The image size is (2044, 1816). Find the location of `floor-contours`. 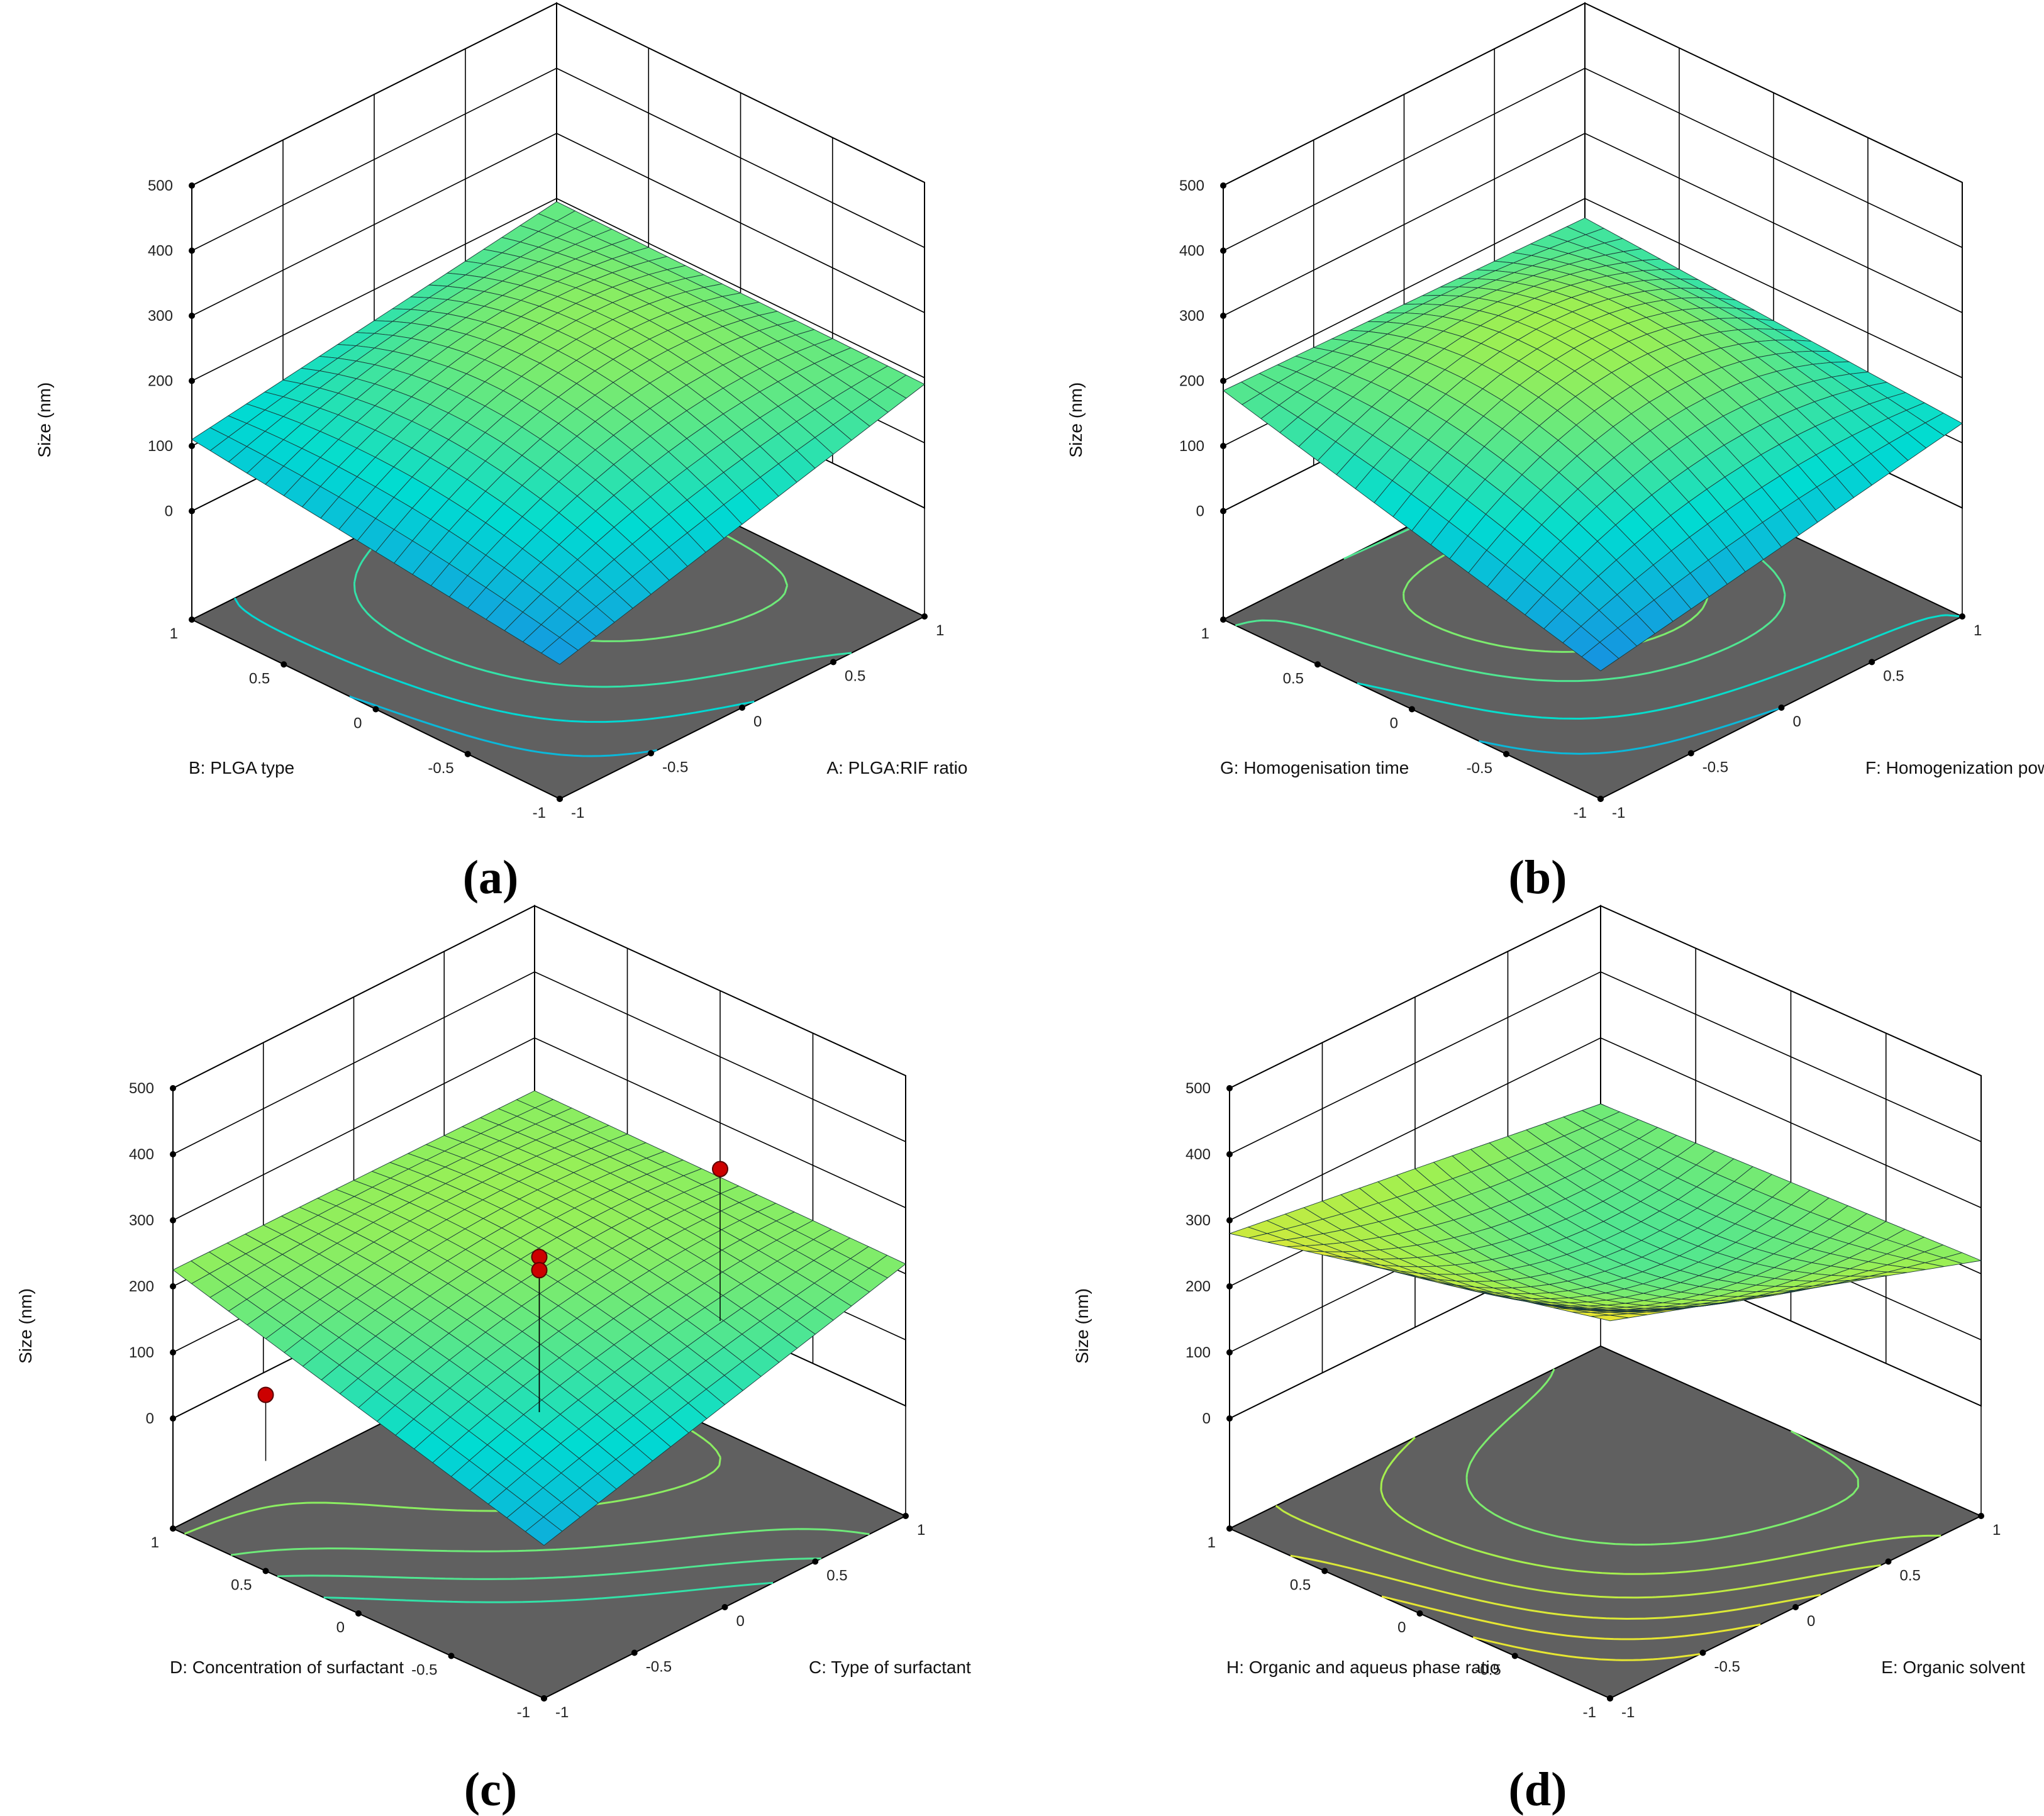

floor-contours is located at coordinates (1608, 1514).